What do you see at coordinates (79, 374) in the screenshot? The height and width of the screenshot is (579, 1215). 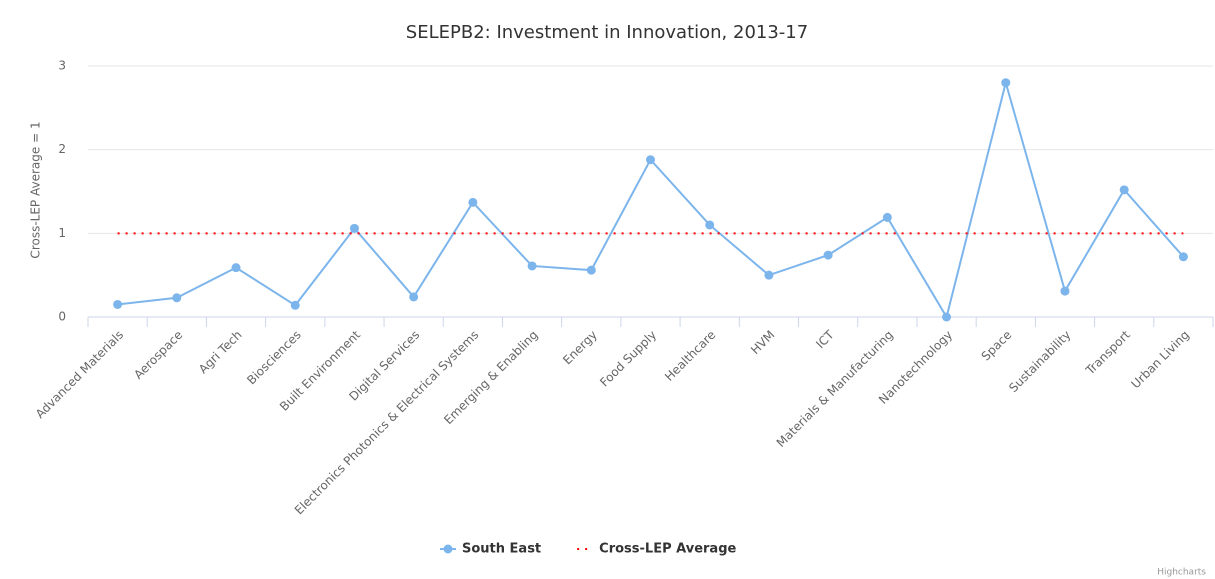 I see `x-tick-label: Advanced Materials` at bounding box center [79, 374].